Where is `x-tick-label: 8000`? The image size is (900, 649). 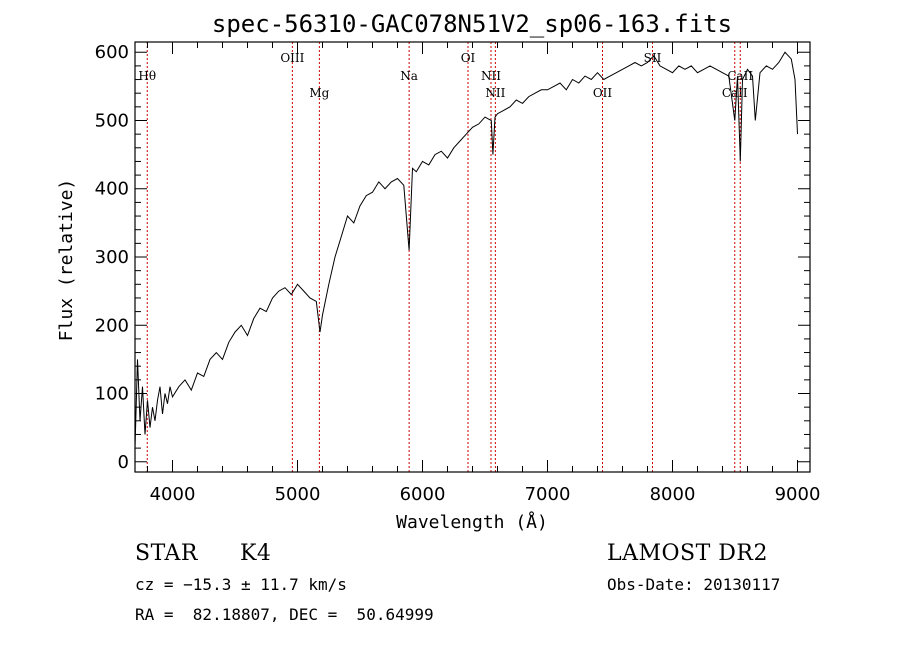 x-tick-label: 8000 is located at coordinates (673, 494).